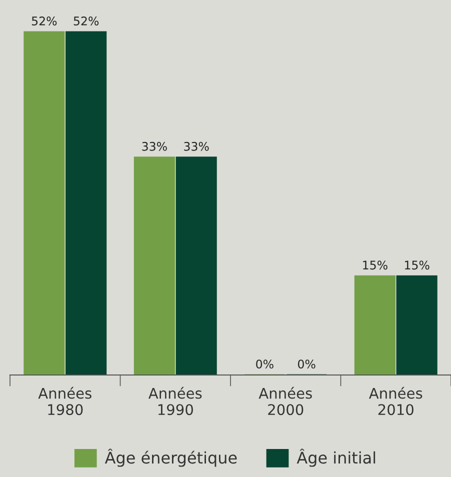  I want to click on legend-label: Âge énergétique, so click(170, 457).